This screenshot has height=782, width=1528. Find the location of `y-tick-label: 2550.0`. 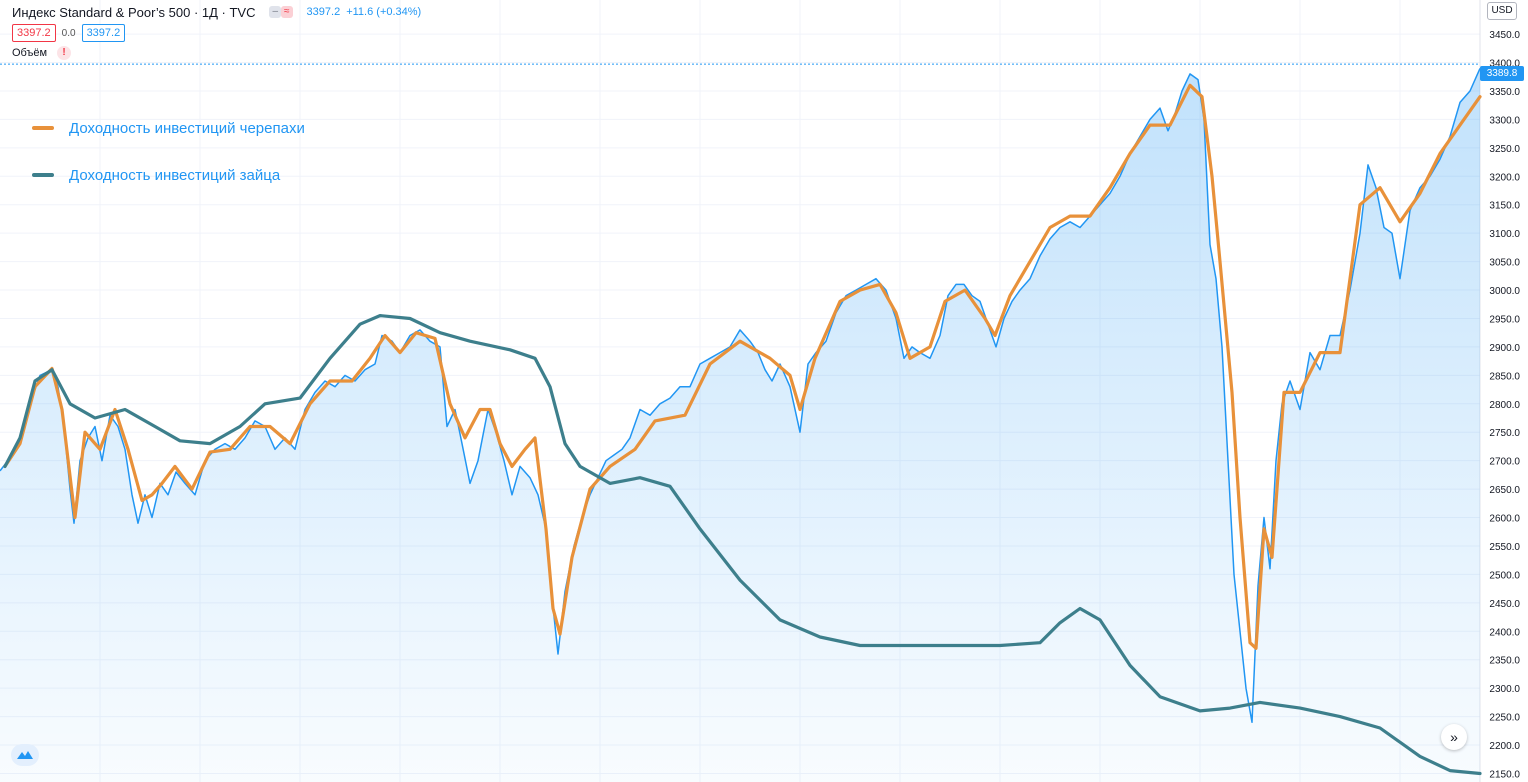

y-tick-label: 2550.0 is located at coordinates (1504, 547).